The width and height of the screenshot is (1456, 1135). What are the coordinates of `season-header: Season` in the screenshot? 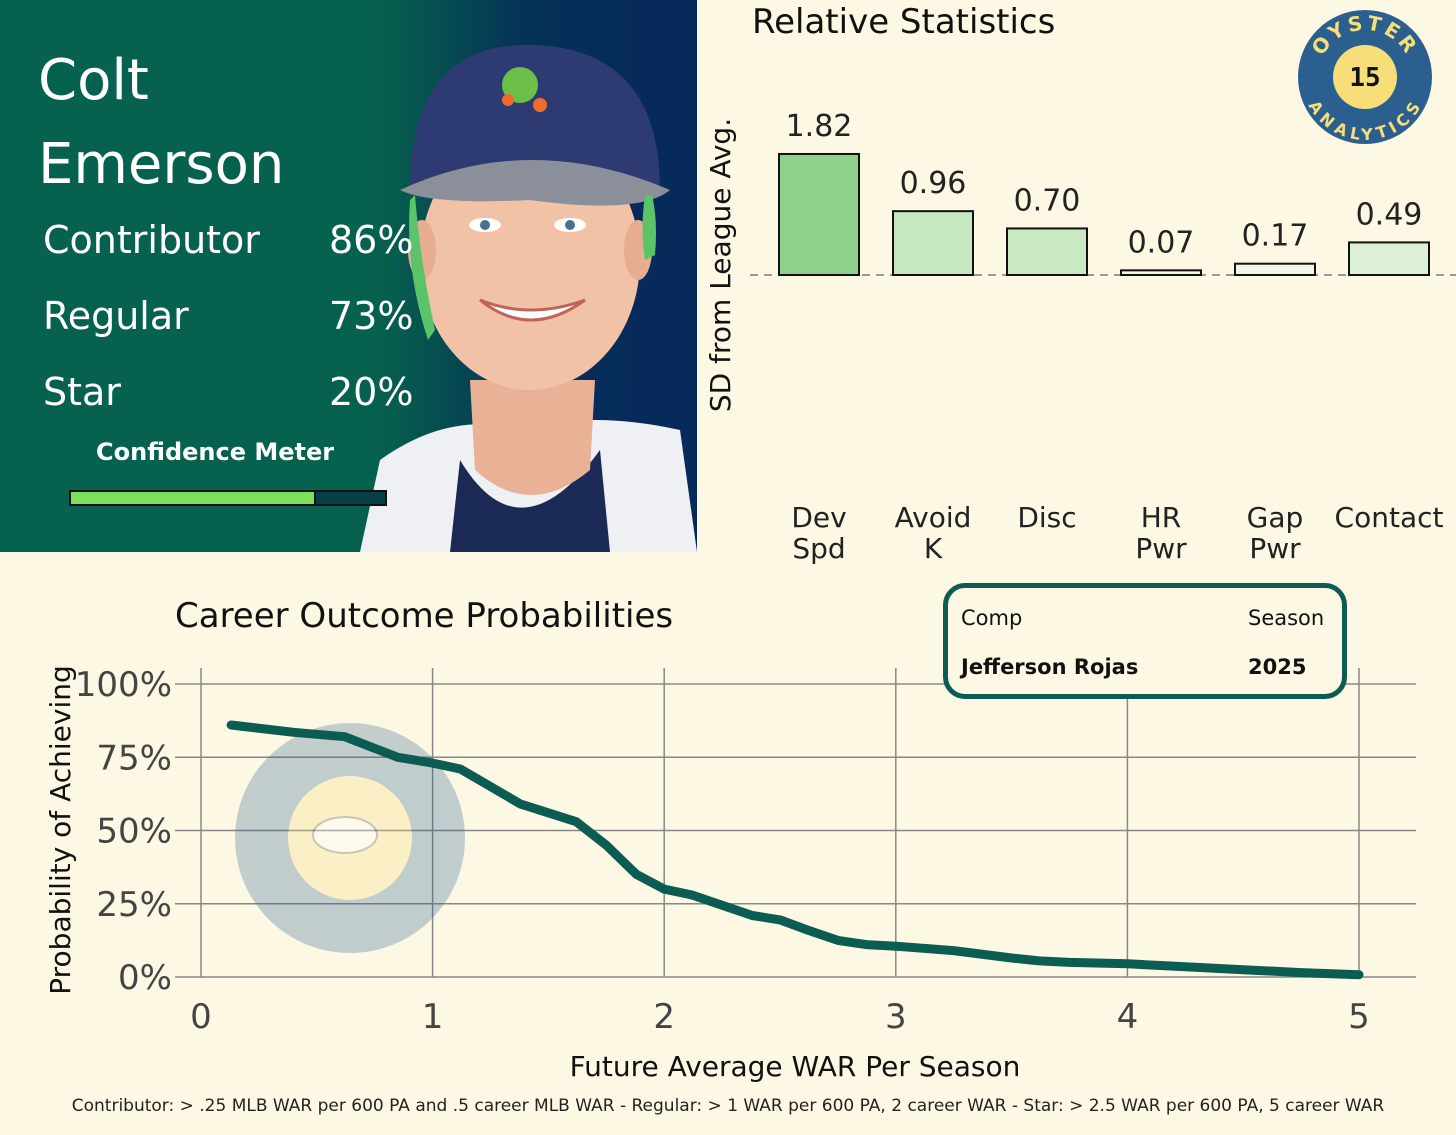 It's located at (1286, 618).